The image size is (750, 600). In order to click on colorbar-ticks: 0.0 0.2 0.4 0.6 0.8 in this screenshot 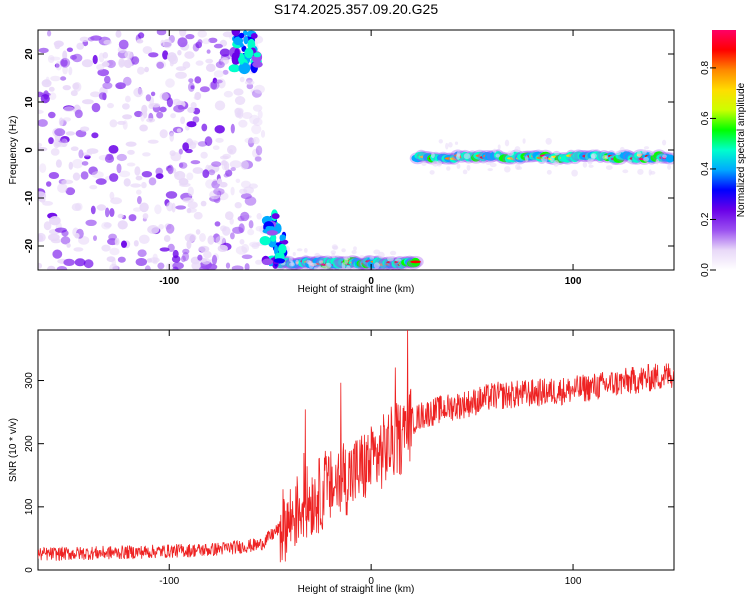, I will do `click(708, 169)`.